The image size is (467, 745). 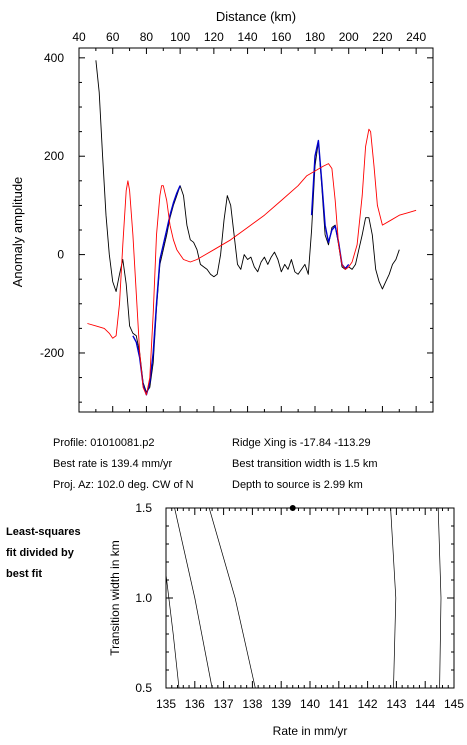 I want to click on x-tick-label: 120, so click(x=214, y=37).